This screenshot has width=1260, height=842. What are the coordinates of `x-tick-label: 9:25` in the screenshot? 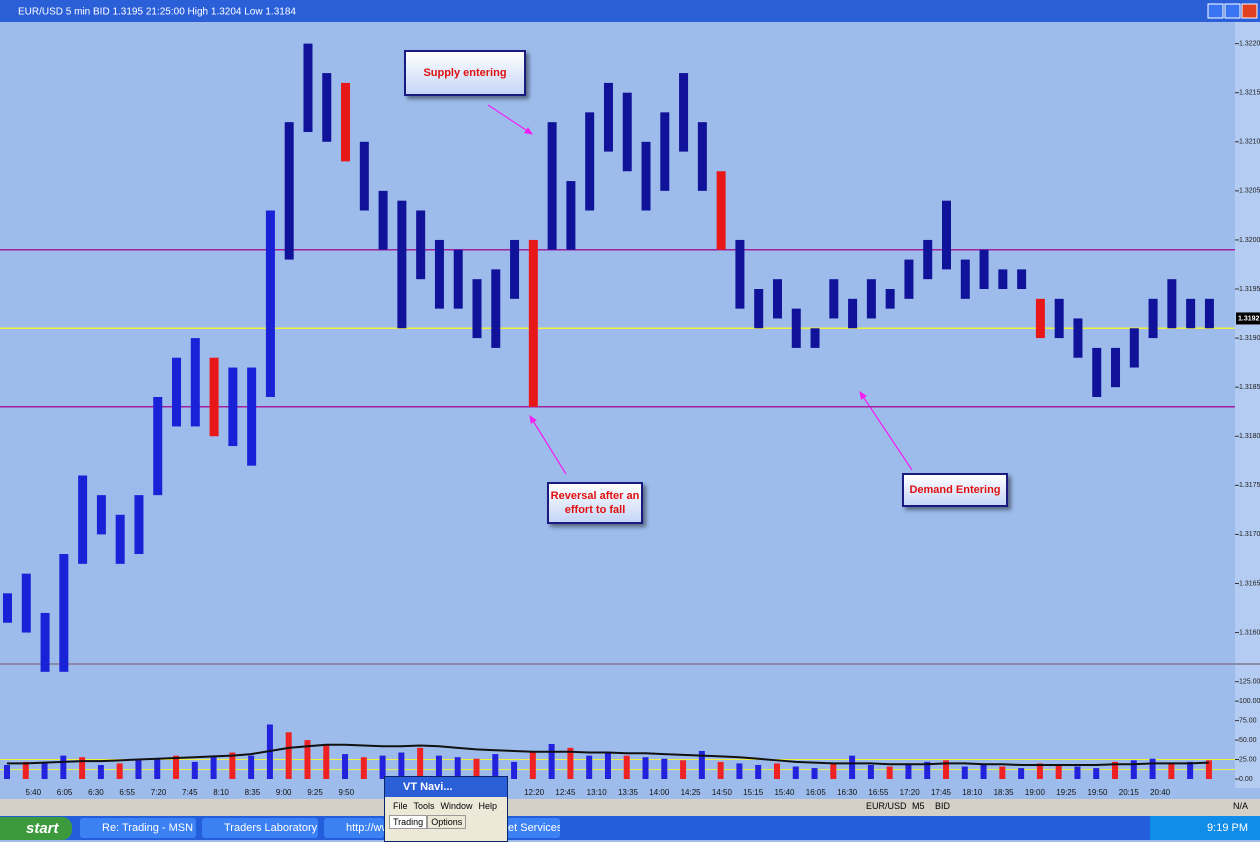 It's located at (315, 792).